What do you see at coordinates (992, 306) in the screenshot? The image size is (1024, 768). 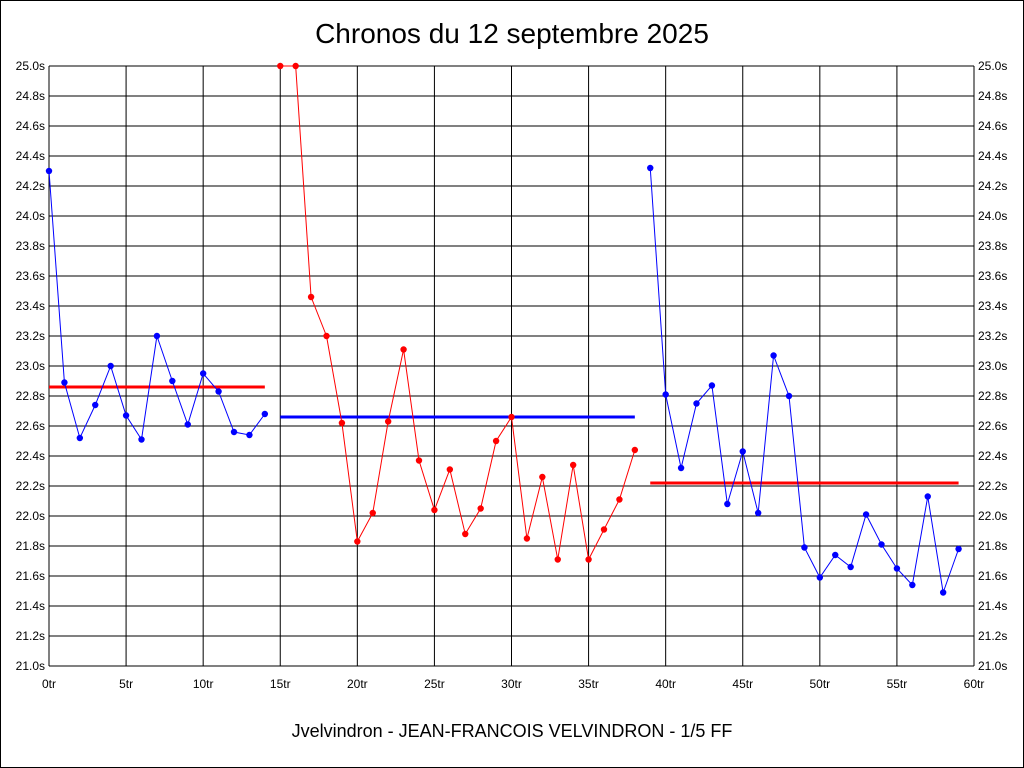 I see `y-tick-label-right: 23.4s` at bounding box center [992, 306].